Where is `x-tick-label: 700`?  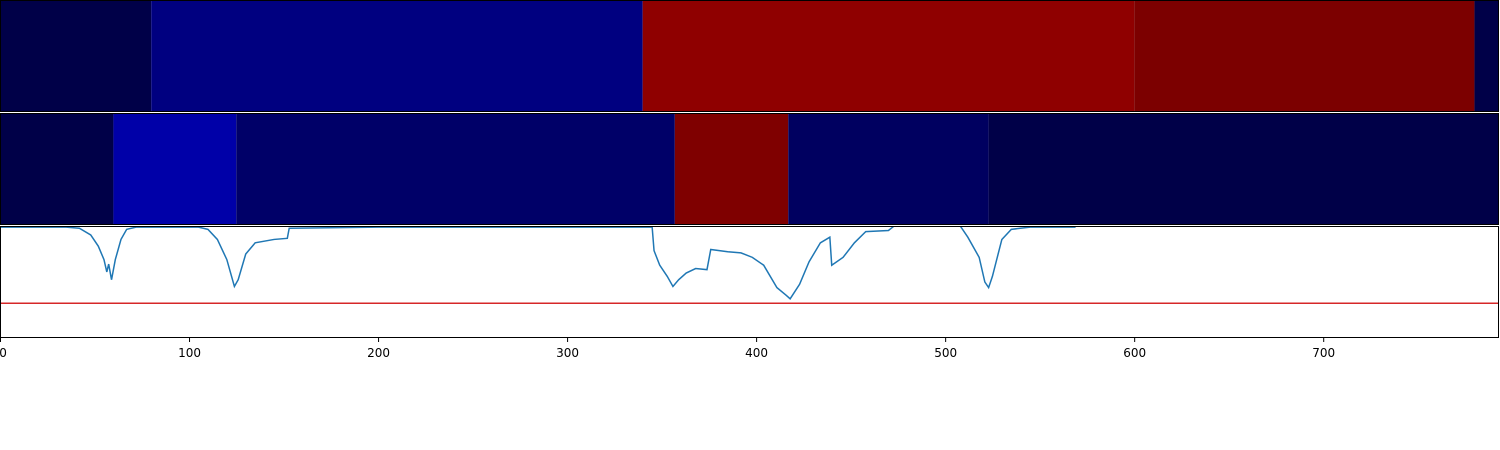
x-tick-label: 700 is located at coordinates (1323, 353).